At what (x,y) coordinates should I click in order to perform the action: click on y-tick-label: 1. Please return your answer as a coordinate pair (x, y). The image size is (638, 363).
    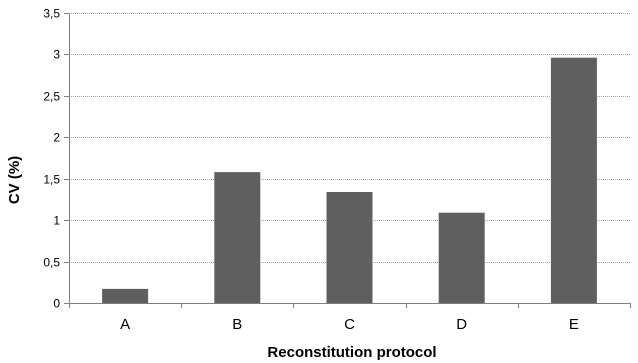
    Looking at the image, I should click on (56, 221).